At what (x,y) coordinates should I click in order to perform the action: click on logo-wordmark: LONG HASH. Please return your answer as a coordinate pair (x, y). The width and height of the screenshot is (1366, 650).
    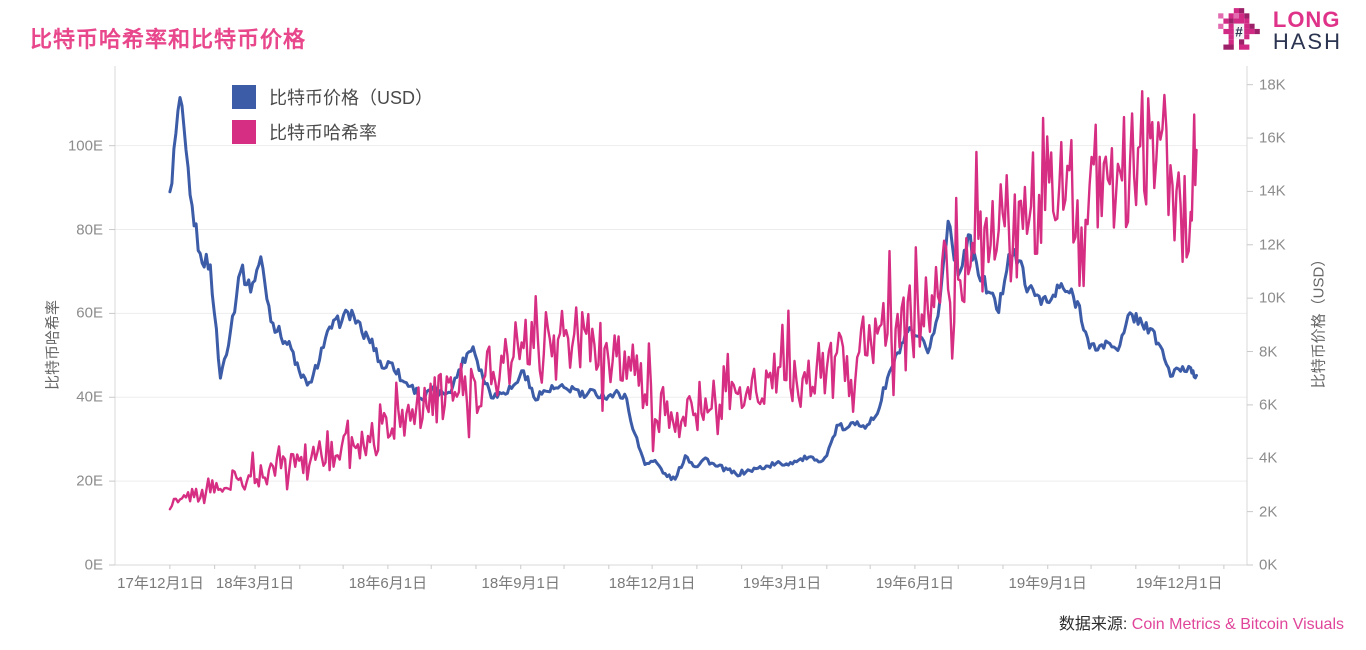
    Looking at the image, I should click on (1307, 31).